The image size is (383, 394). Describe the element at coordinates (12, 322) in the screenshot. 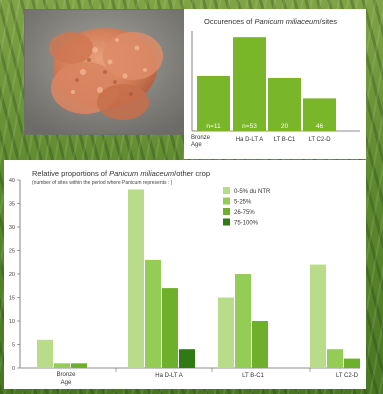

I see `y-tick-label: 10` at that location.